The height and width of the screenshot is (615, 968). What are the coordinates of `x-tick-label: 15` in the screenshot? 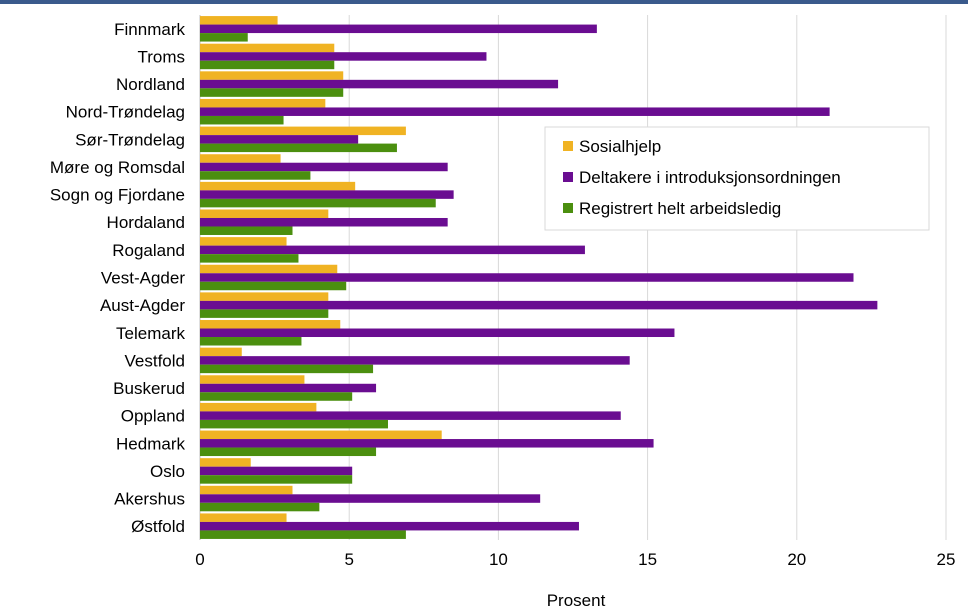 It's located at (647, 559).